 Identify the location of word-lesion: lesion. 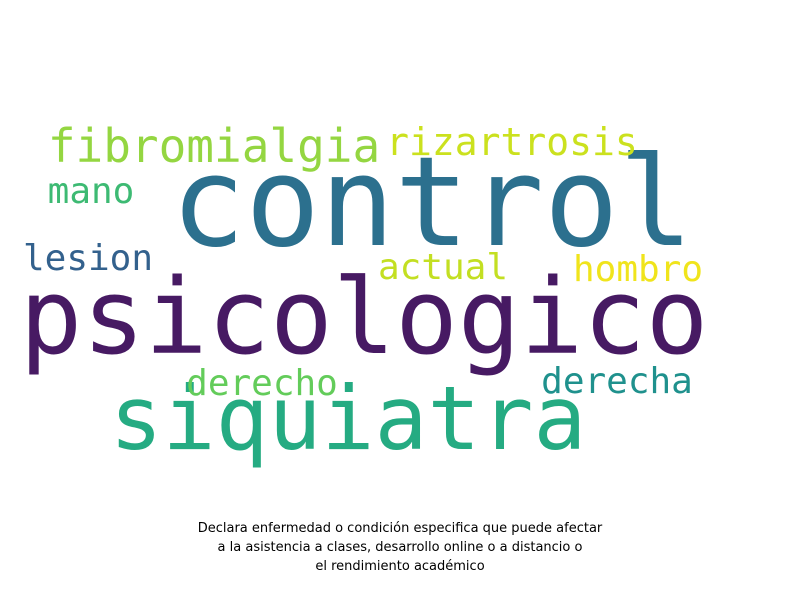
(88, 258).